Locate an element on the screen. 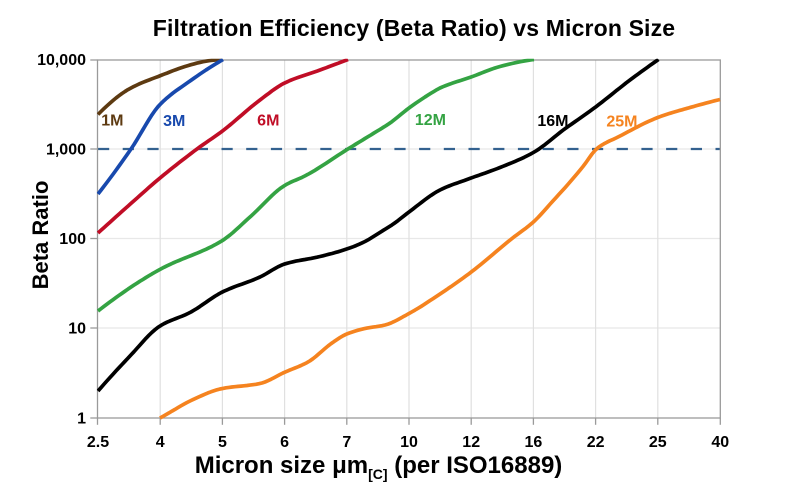  svg-text: 25M is located at coordinates (621, 121).